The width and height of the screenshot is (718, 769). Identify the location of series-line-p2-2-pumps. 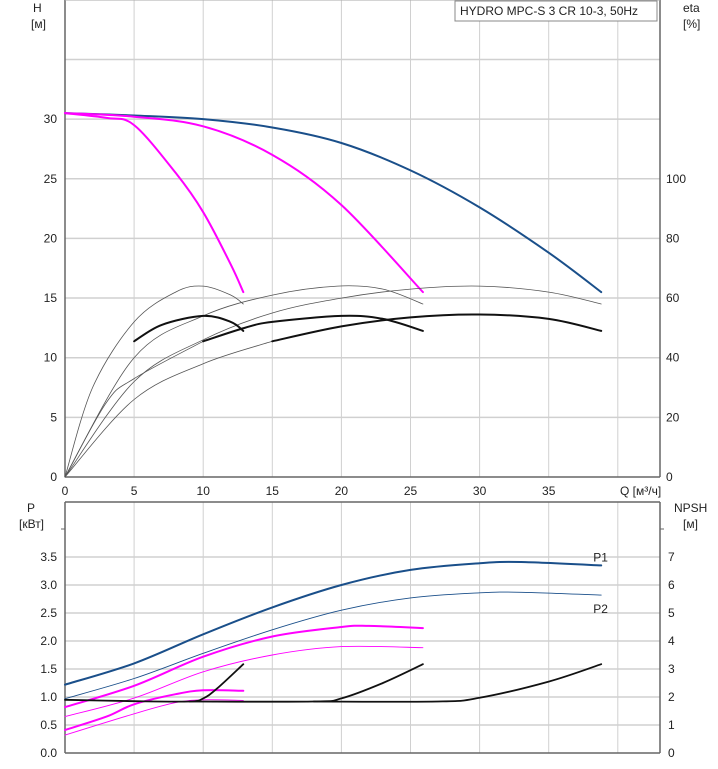
(244, 681).